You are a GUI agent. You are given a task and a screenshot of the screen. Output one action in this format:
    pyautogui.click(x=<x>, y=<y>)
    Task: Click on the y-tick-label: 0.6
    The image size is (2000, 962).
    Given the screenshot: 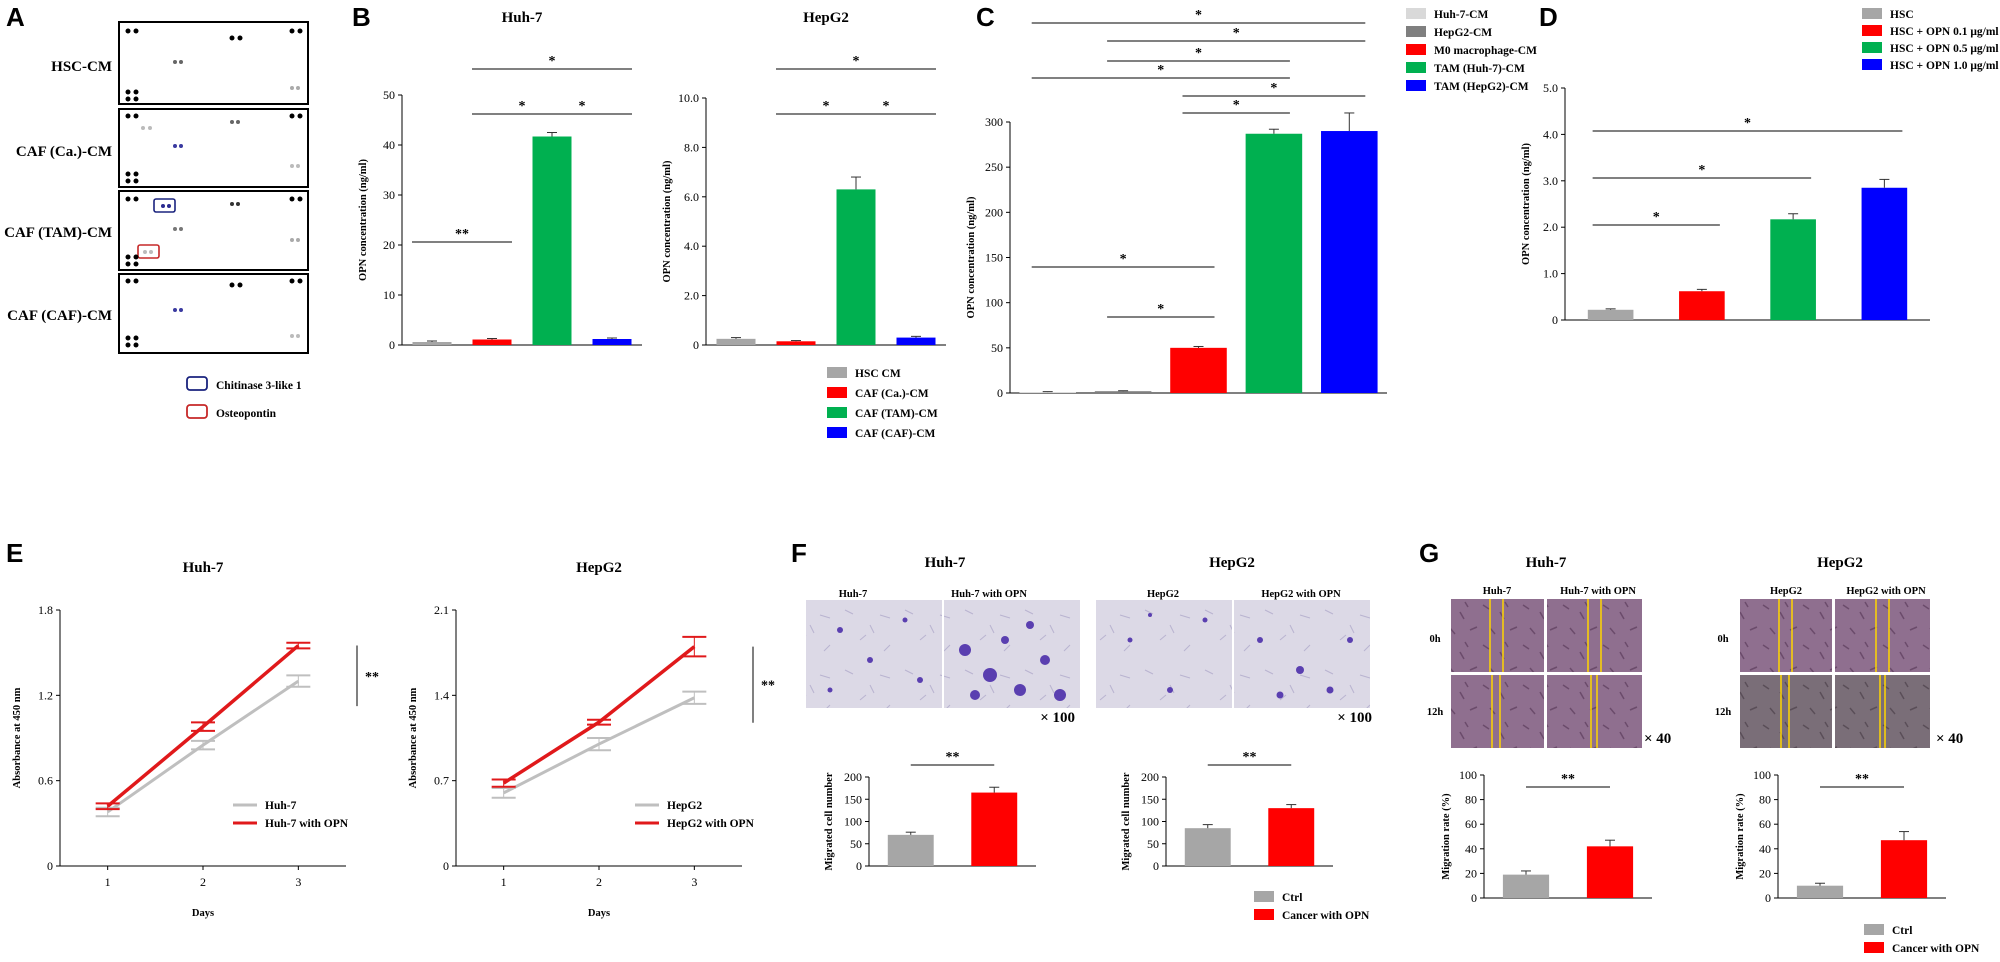 What is the action you would take?
    pyautogui.click(x=45, y=781)
    